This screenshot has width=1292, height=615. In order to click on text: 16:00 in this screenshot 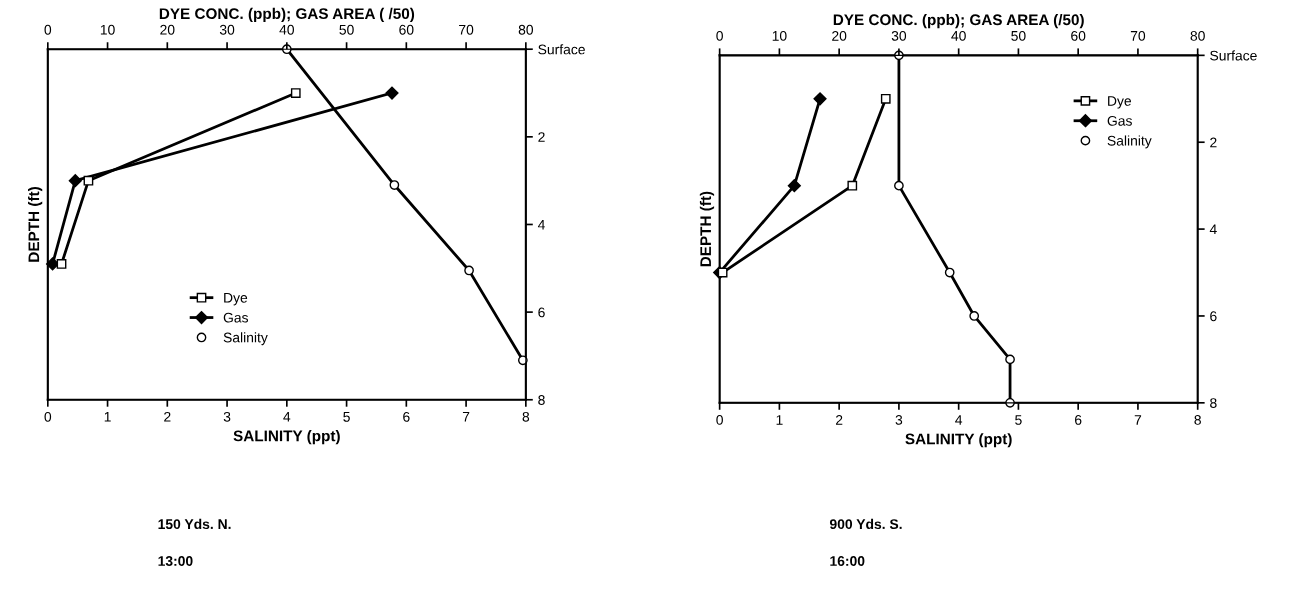, I will do `click(847, 561)`.